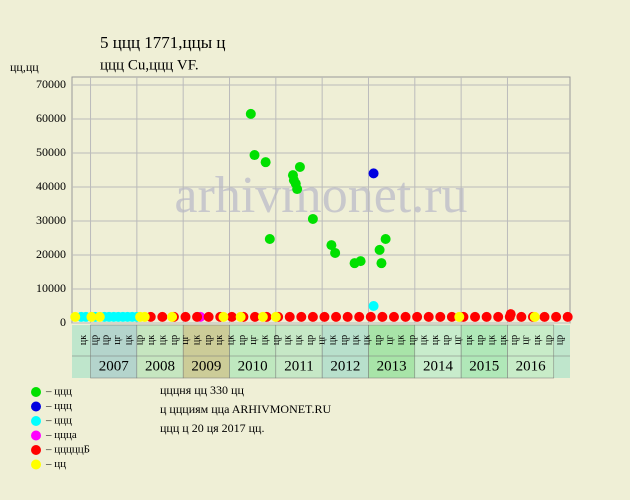  Describe the element at coordinates (163, 42) in the screenshot. I see `chart-title: 5 ццц 1771,ццы ц` at that location.